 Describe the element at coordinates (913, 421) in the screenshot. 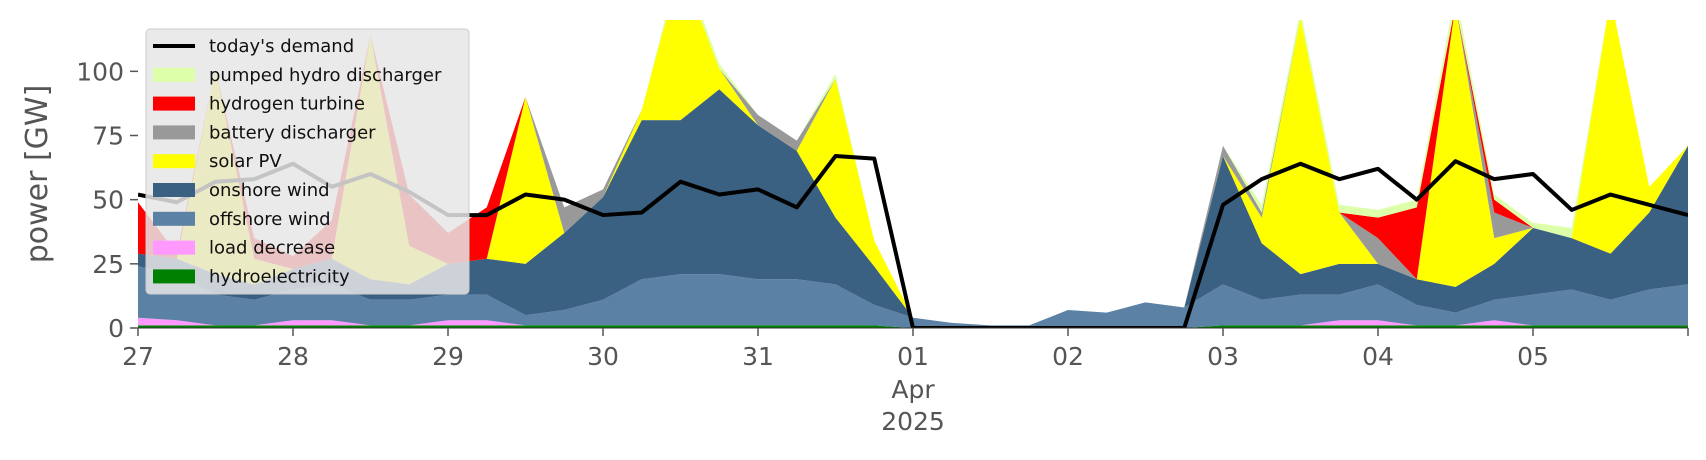

I see `x-tick-sublabel: 2025` at that location.